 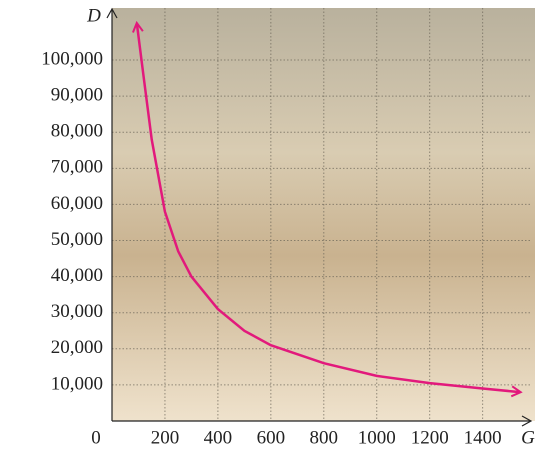 I want to click on x-tick-label: 1200, so click(x=430, y=437).